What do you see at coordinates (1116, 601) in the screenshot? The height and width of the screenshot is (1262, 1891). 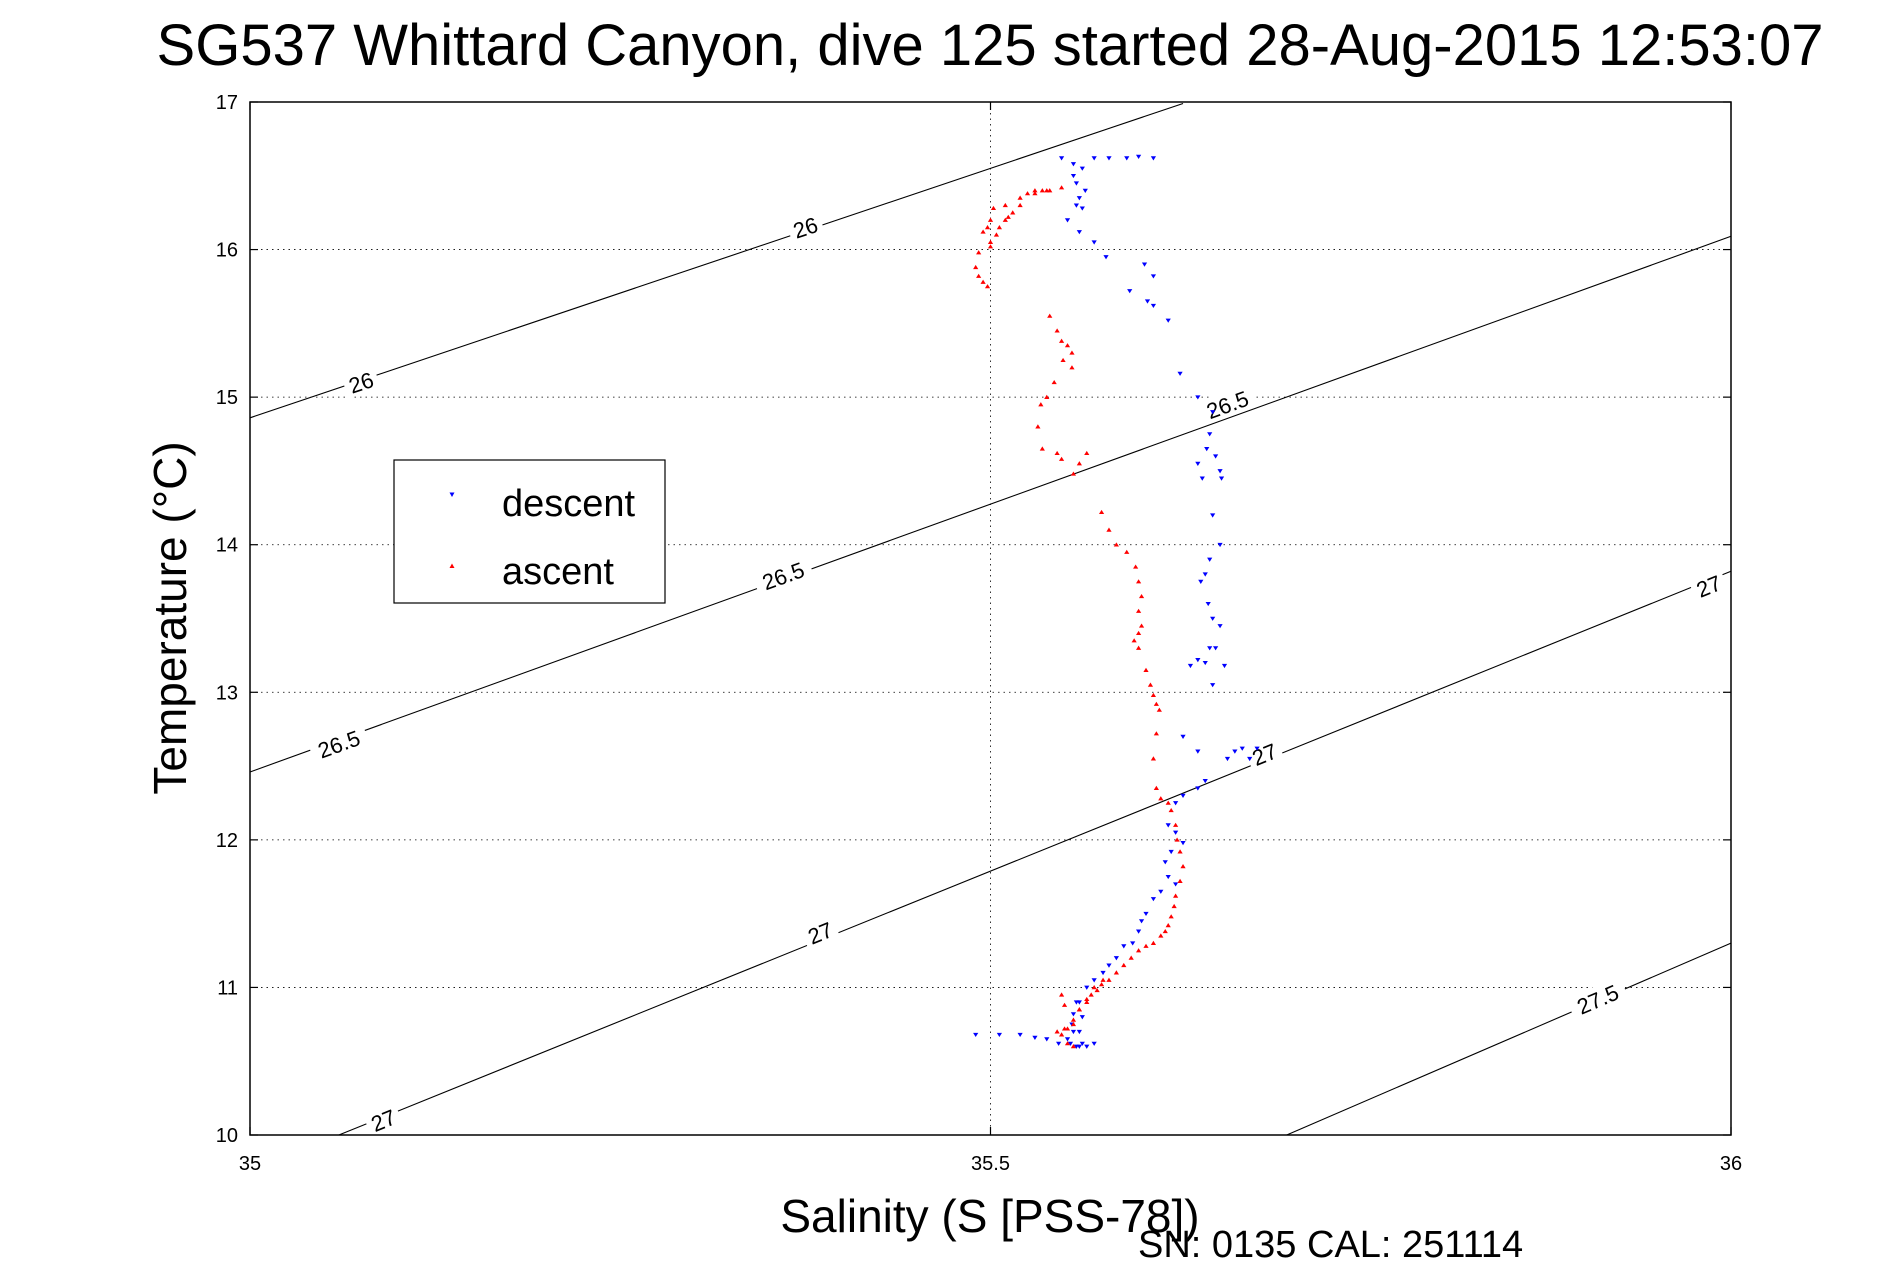 I see `data-points` at bounding box center [1116, 601].